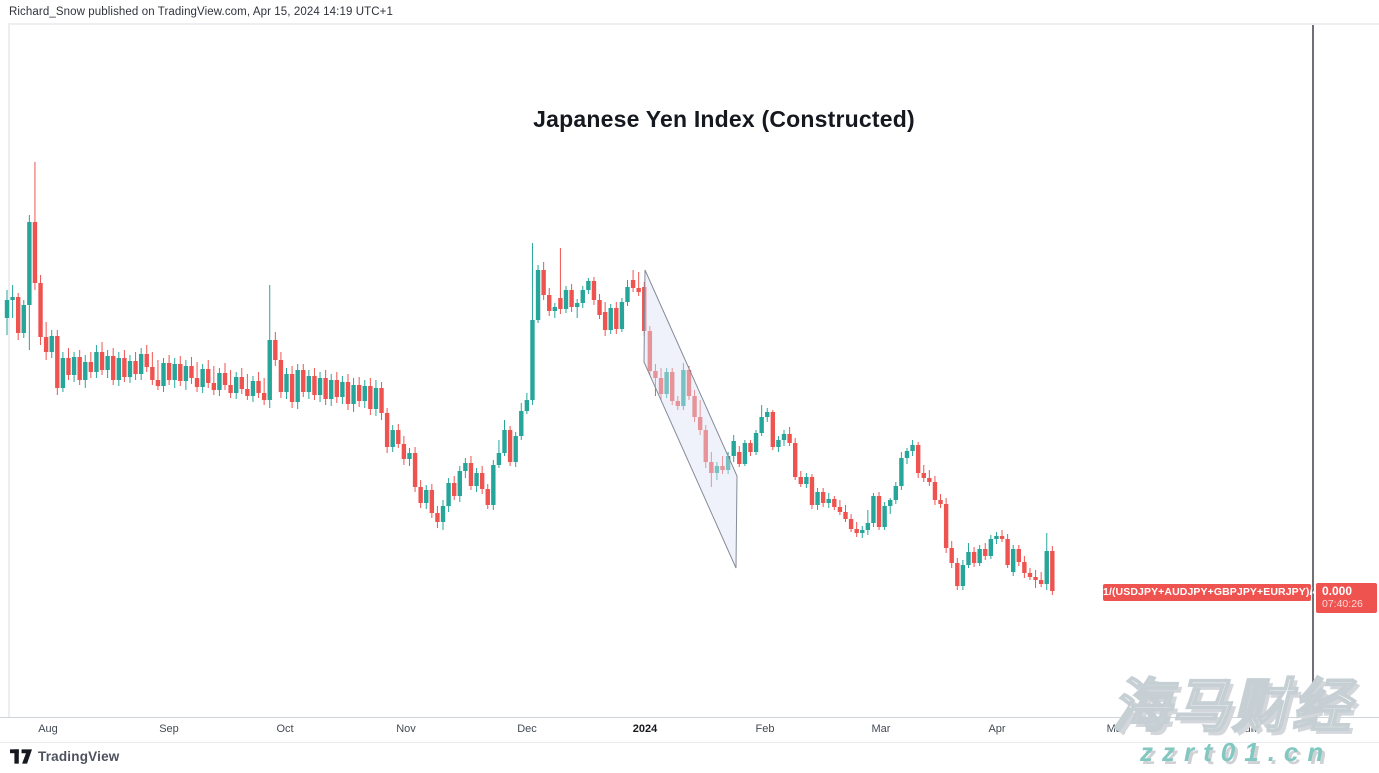 The height and width of the screenshot is (773, 1379). Describe the element at coordinates (724, 119) in the screenshot. I see `chart-title: Japanese Yen Index (Constructed)` at that location.